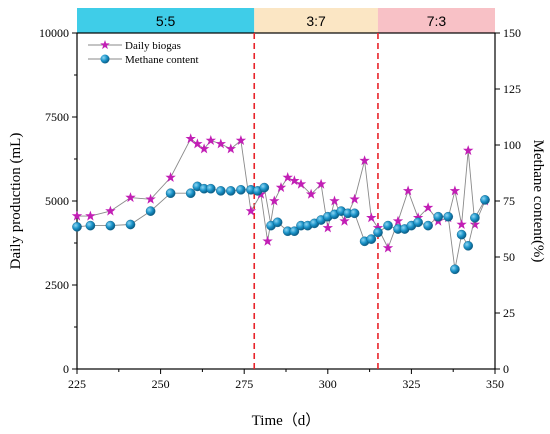 This screenshot has width=550, height=434. Describe the element at coordinates (512, 145) in the screenshot. I see `y-right-tick-label: 100` at that location.